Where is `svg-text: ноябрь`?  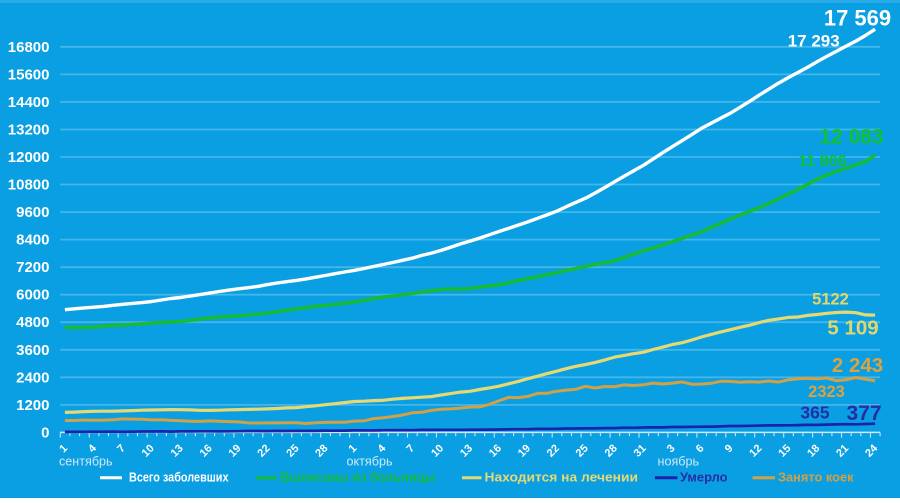 svg-text: ноябрь is located at coordinates (679, 462).